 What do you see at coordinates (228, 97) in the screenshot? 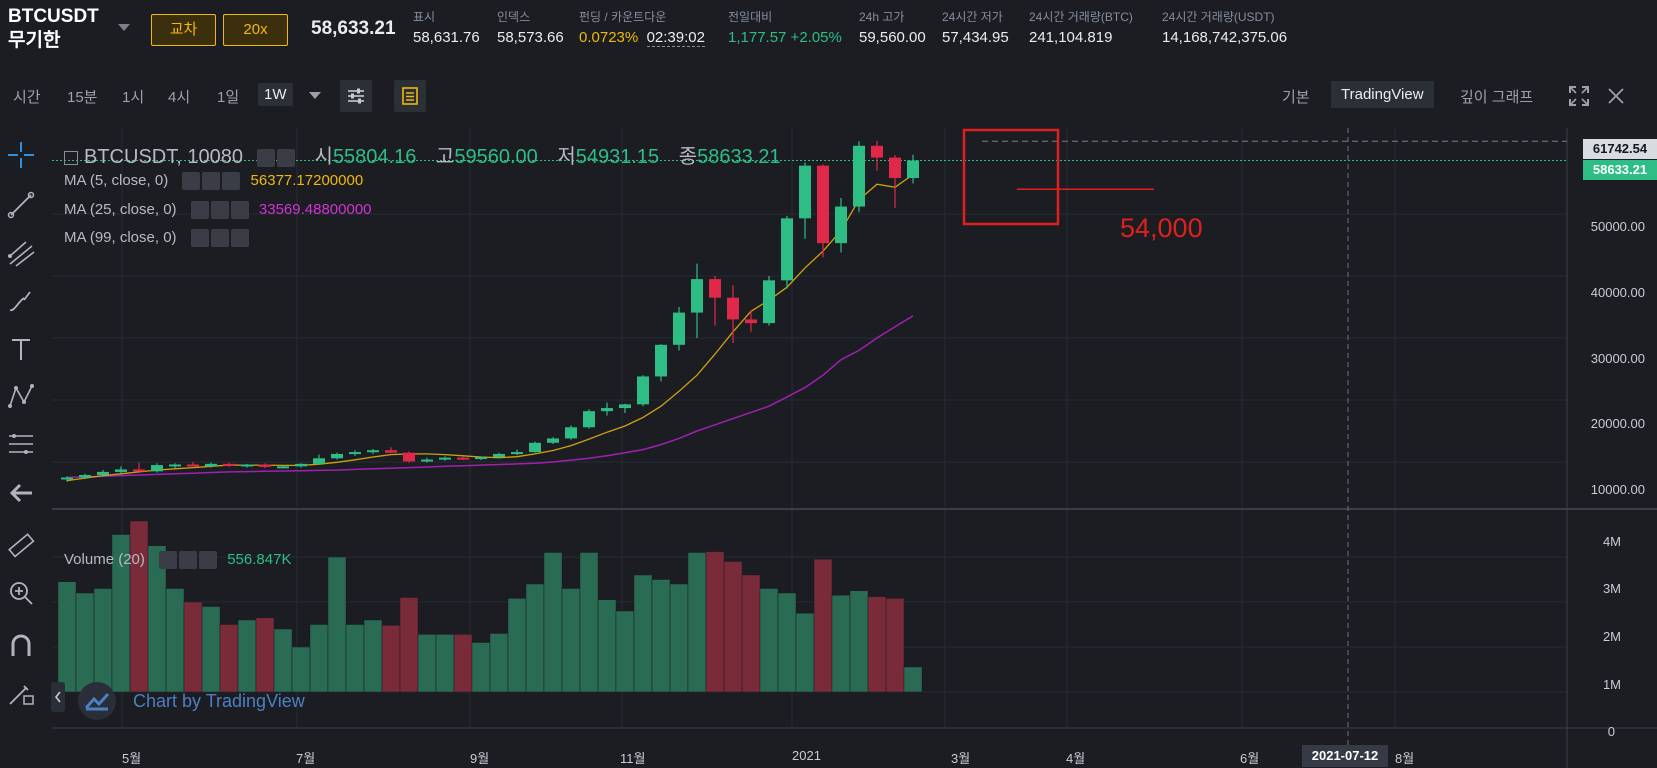
I see `interval-1d: 1일` at bounding box center [228, 97].